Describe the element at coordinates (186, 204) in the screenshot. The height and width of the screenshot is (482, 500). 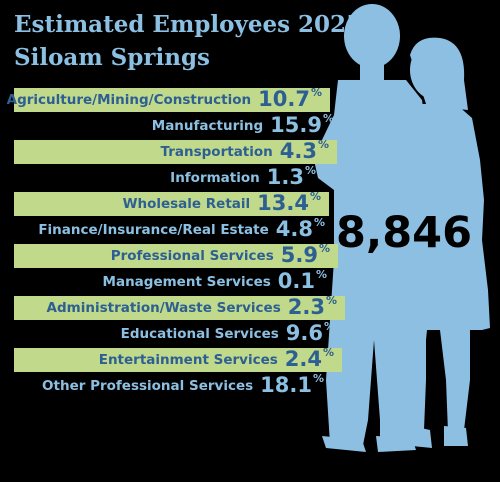
I see `sector-label: Wholesale Retail` at that location.